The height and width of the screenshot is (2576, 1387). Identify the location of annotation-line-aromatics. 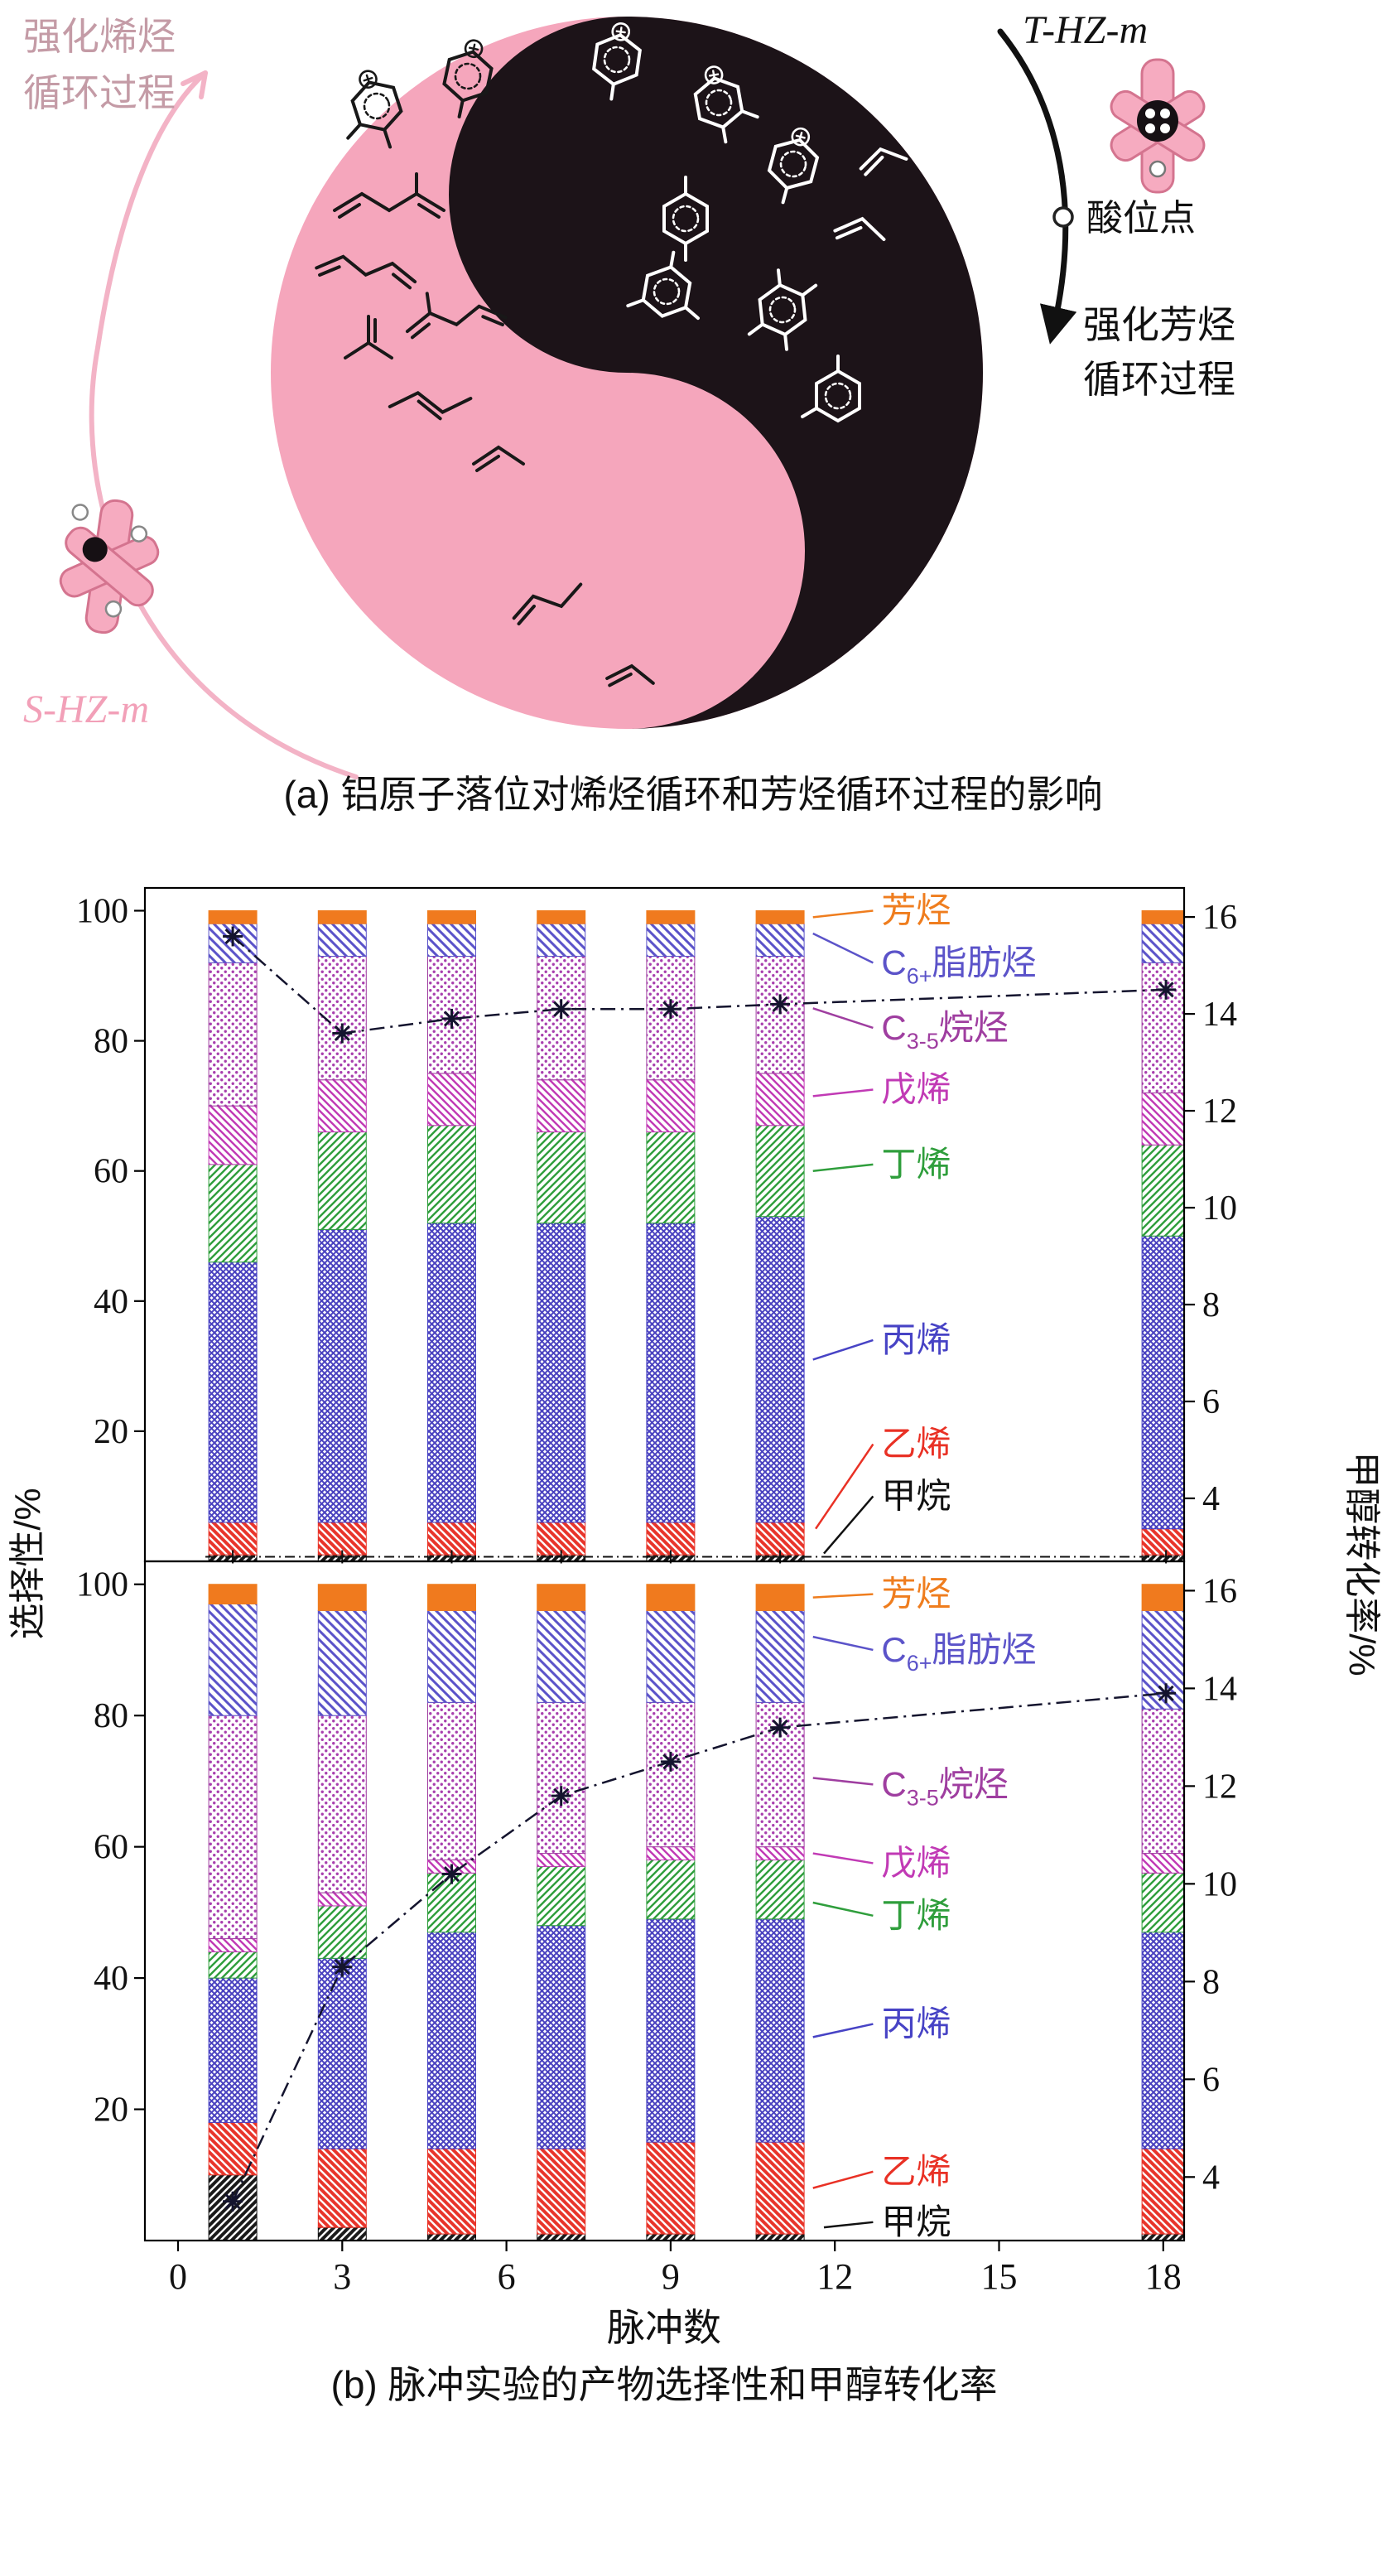
(843, 914).